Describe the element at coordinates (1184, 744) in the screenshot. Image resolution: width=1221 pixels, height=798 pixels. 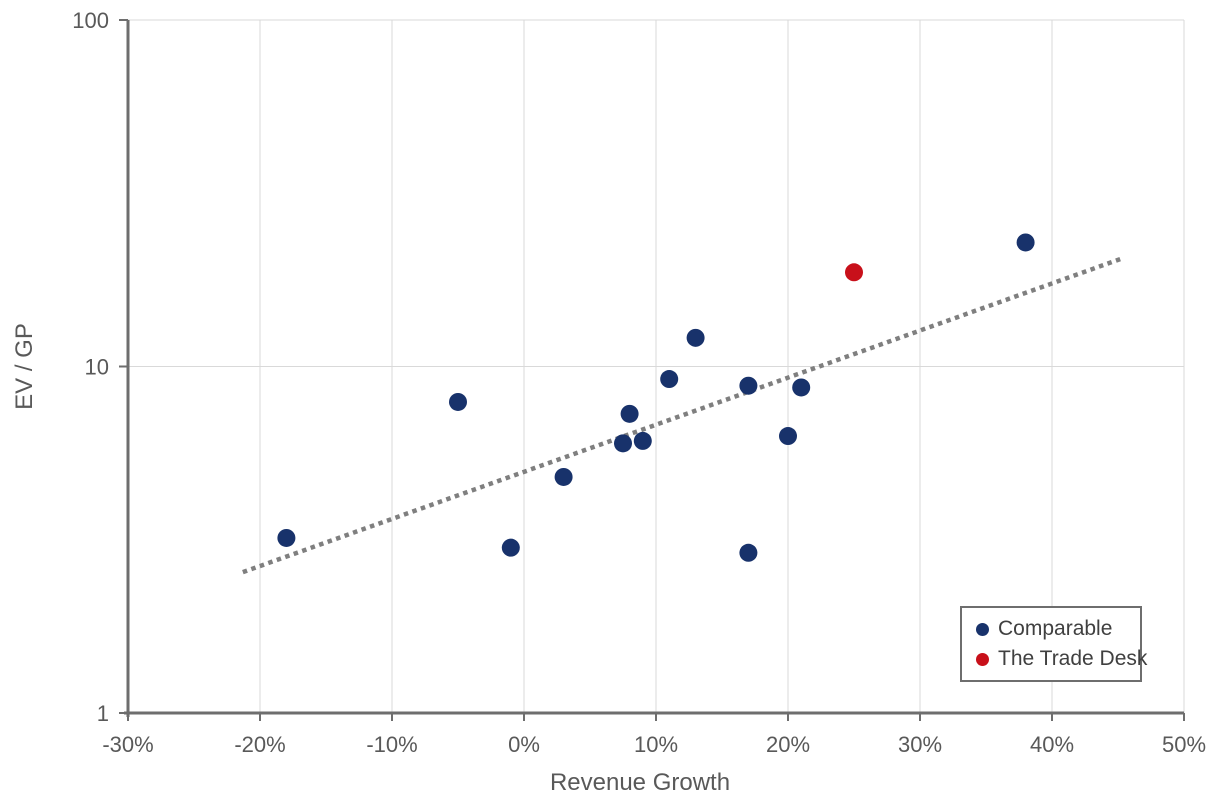
I see `x-tick-label: 50%` at that location.